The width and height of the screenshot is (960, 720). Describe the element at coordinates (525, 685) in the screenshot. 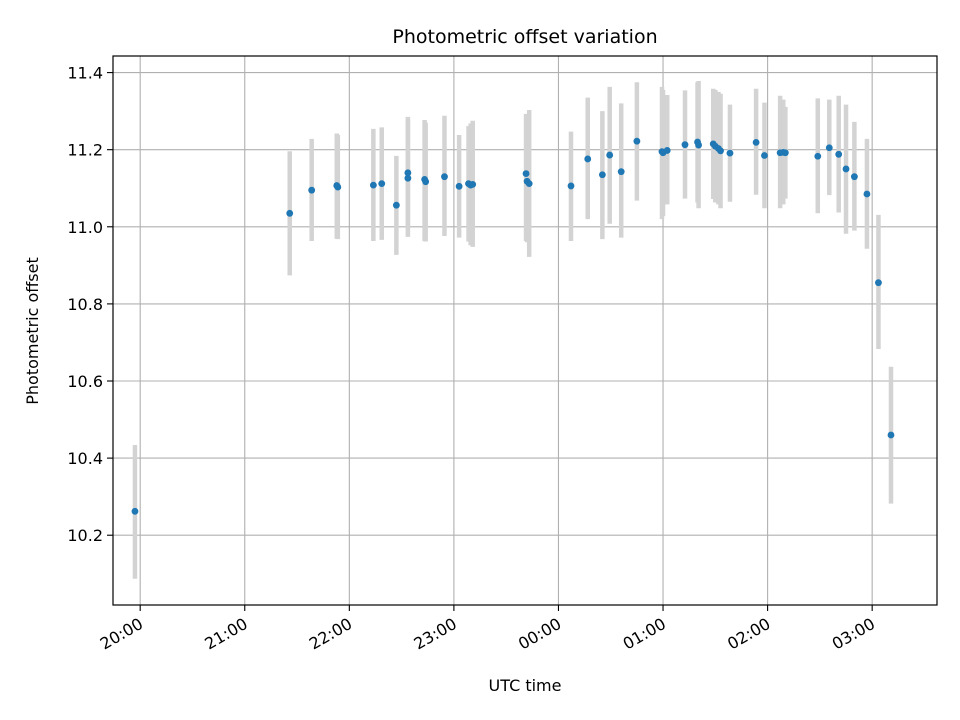

I see `x-axis-label: UTC time` at that location.